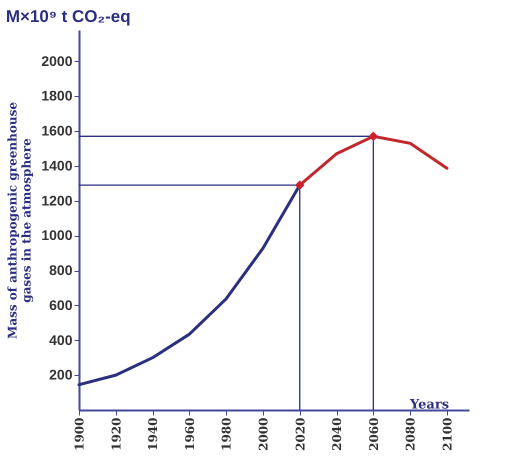  What do you see at coordinates (429, 405) in the screenshot?
I see `x-axis-title: Years` at bounding box center [429, 405].